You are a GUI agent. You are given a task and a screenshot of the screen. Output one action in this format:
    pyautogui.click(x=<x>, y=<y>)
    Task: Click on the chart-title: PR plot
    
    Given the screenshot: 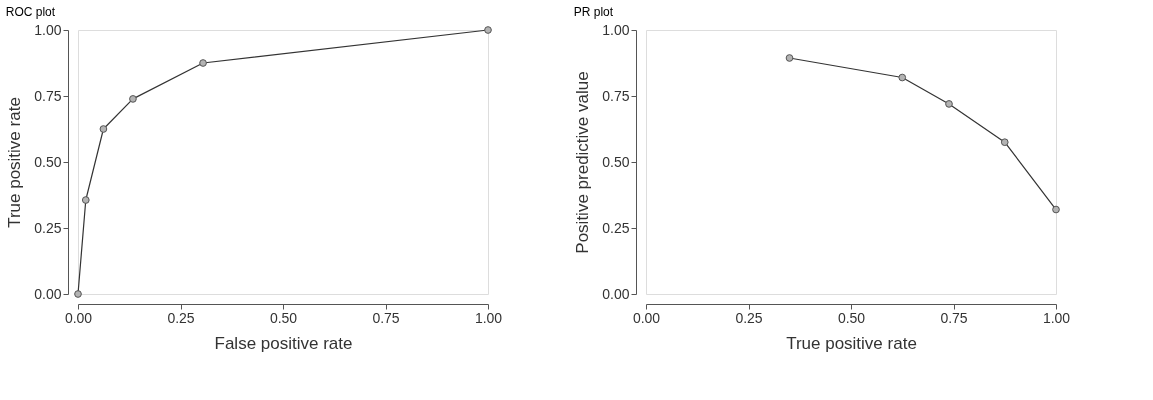 What is the action you would take?
    pyautogui.click(x=593, y=12)
    